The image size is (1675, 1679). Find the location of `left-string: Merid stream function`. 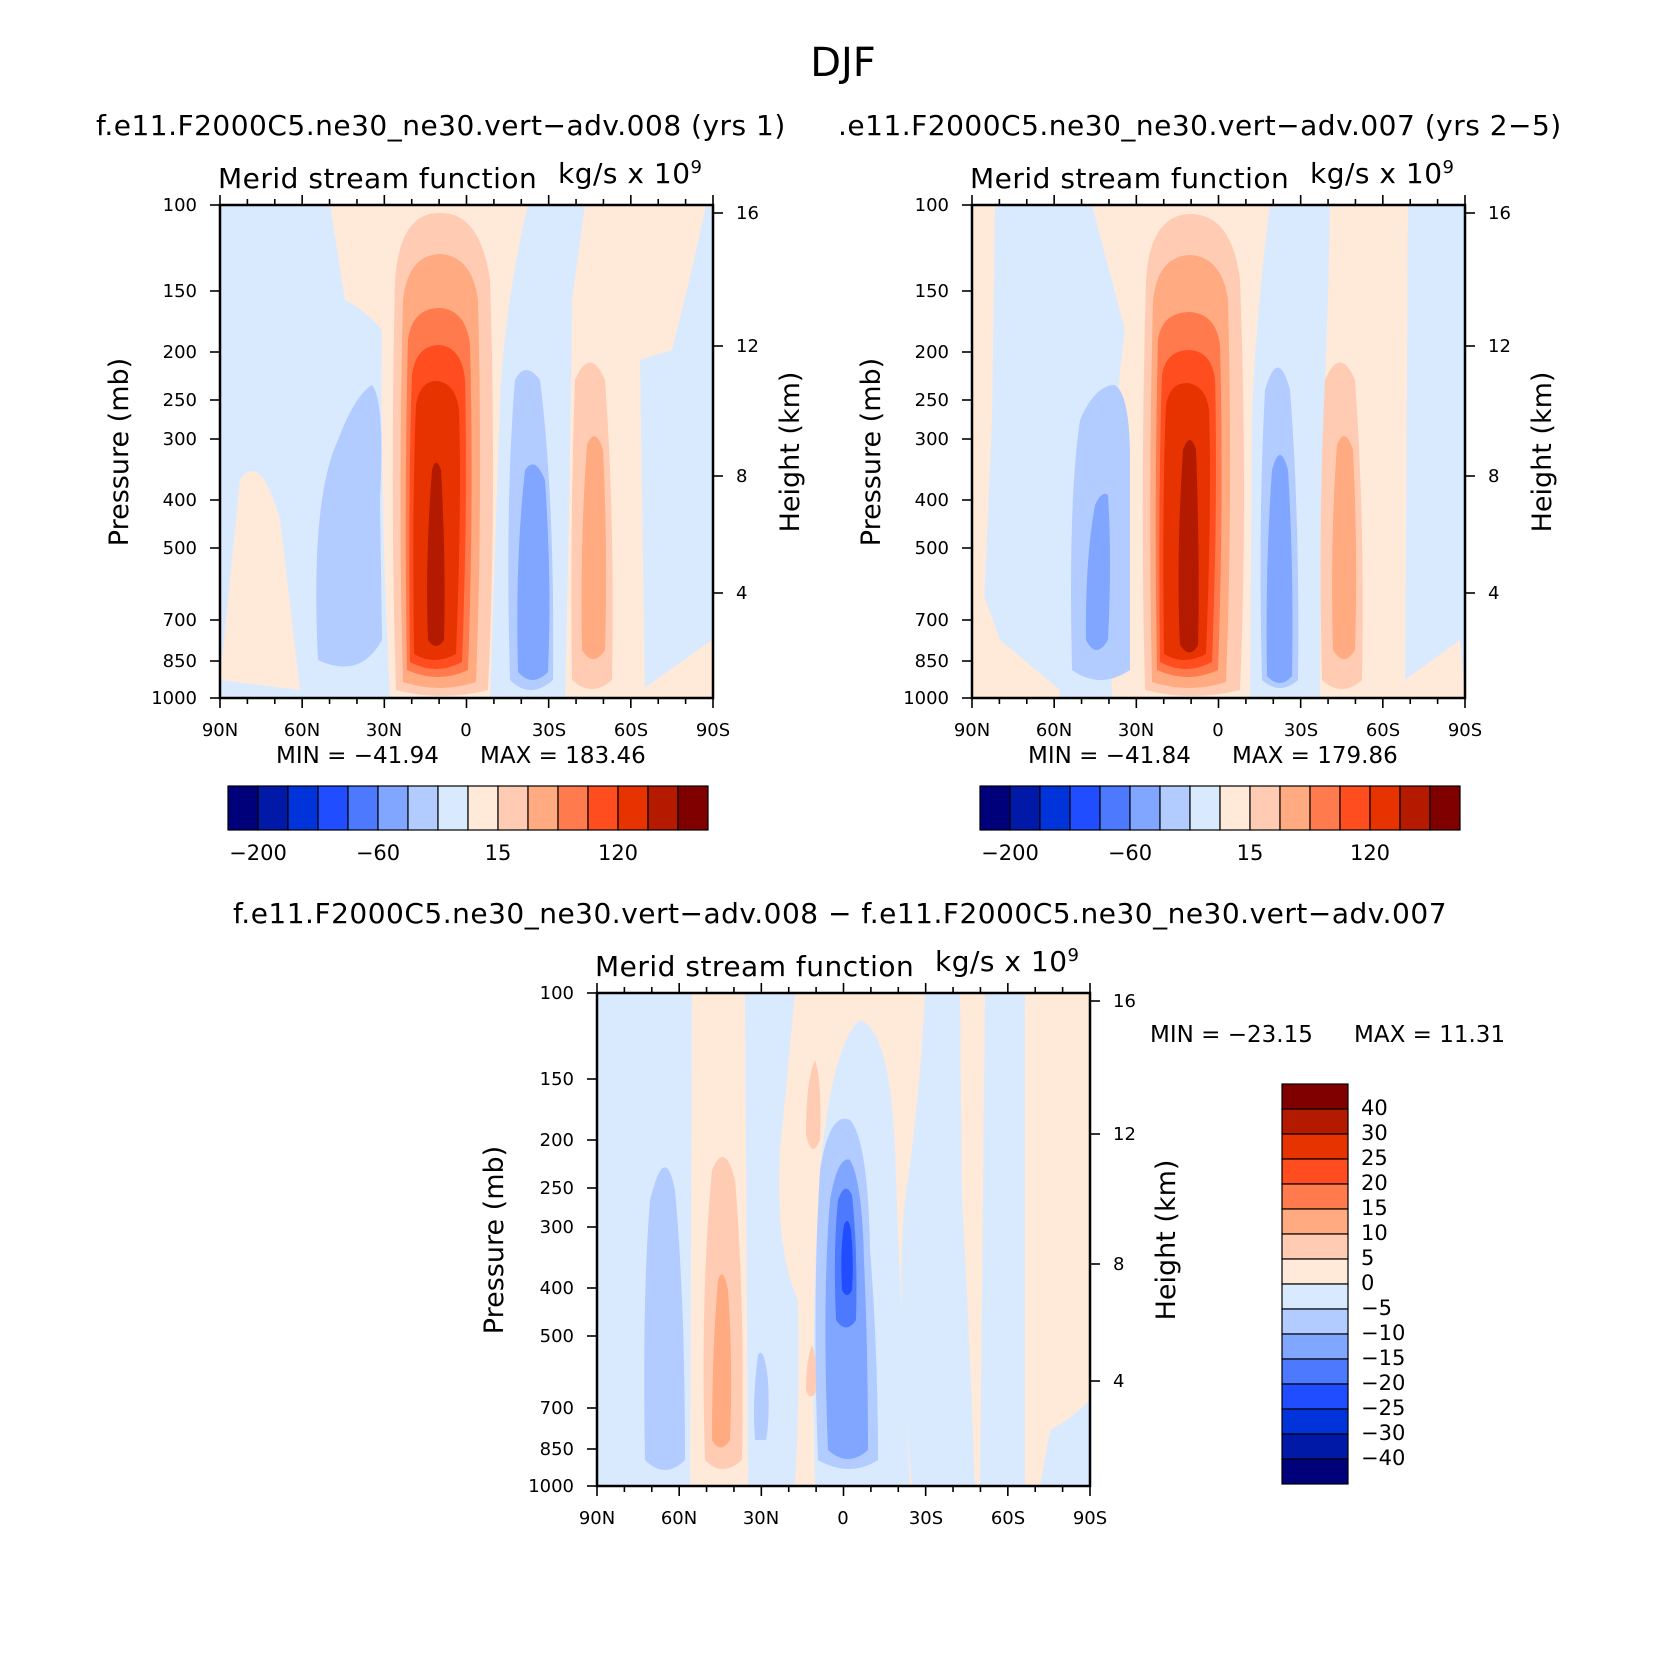

left-string: Merid stream function is located at coordinates (377, 178).